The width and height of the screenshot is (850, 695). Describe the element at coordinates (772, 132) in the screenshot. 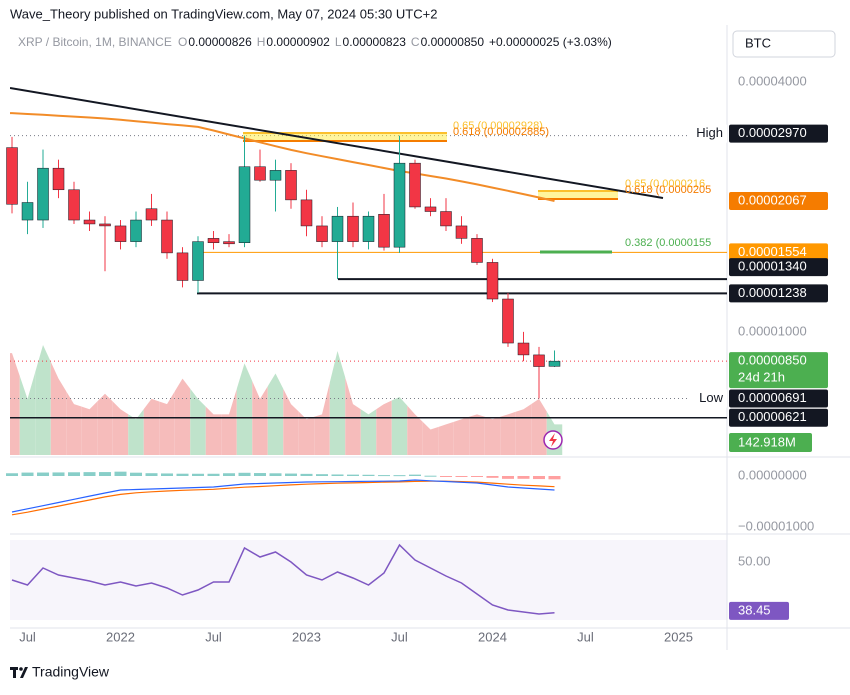

I see `price-tag-label: 0.00002970` at that location.